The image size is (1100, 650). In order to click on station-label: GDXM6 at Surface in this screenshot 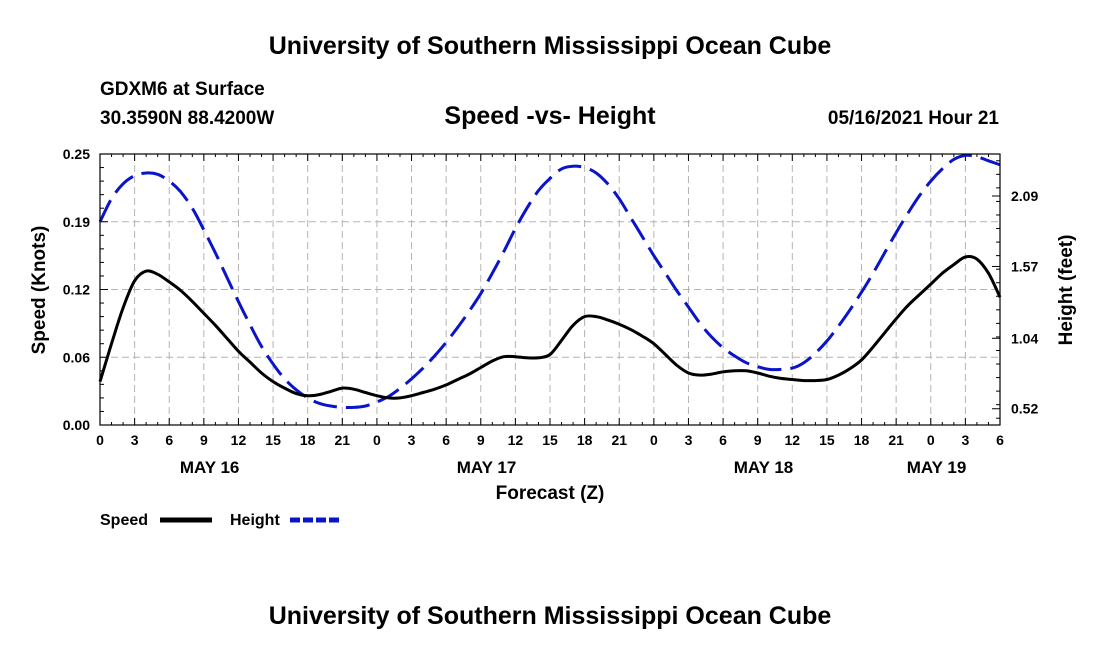, I will do `click(182, 89)`.